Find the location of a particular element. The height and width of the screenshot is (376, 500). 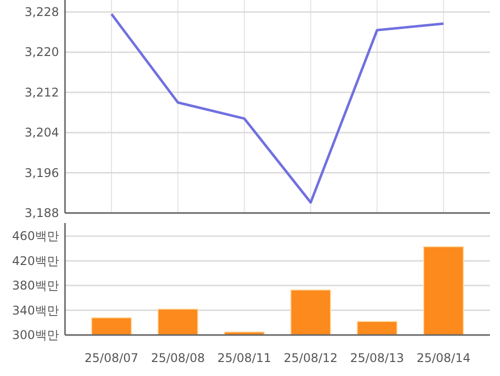

y-tick-label: 300백만 is located at coordinates (35, 335).